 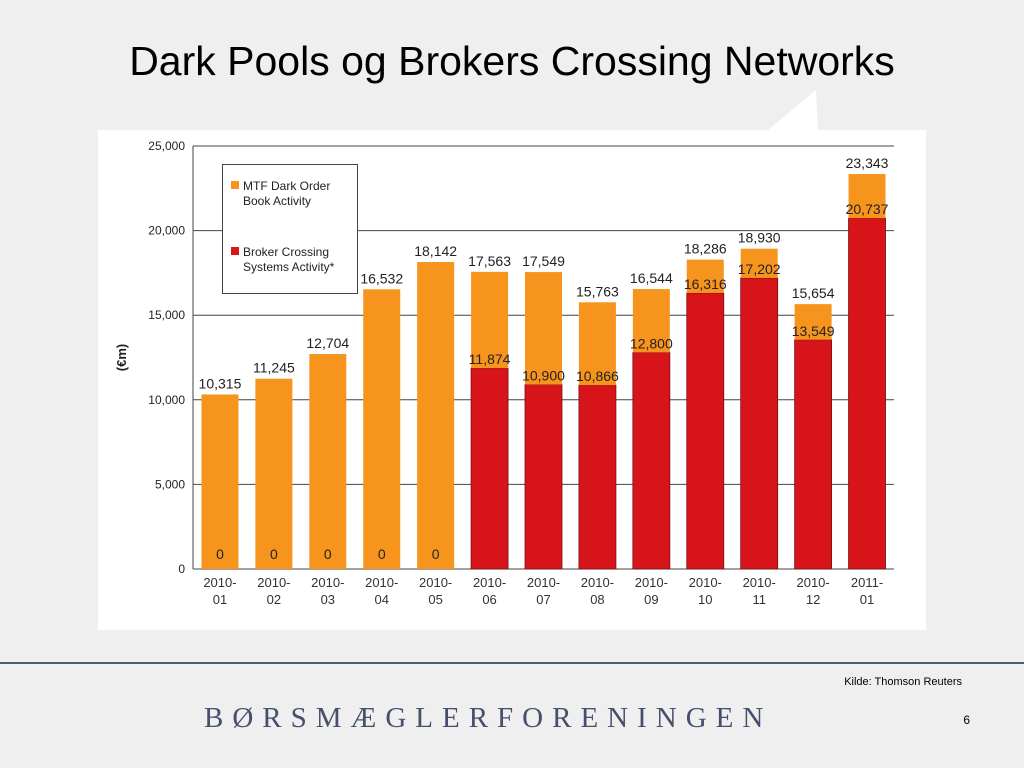 I want to click on y-tick-label: 5,000, so click(x=170, y=484).